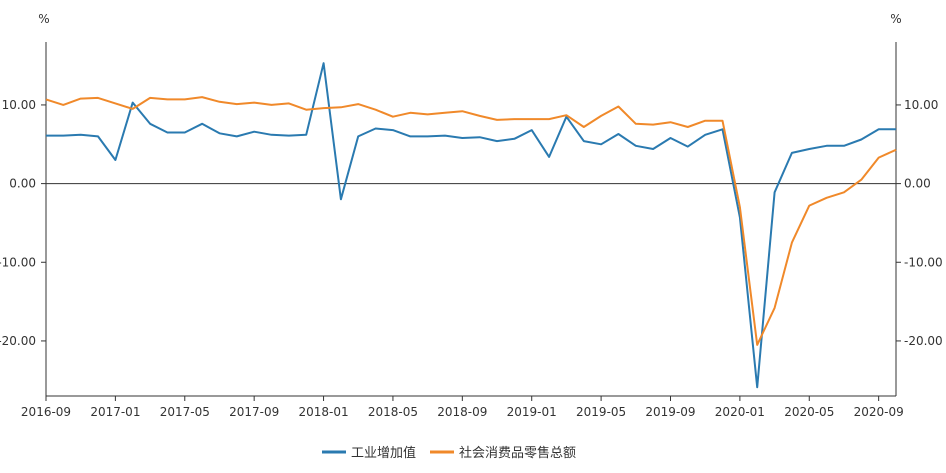  Describe the element at coordinates (879, 412) in the screenshot. I see `x-tick-label: 2020-09` at that location.